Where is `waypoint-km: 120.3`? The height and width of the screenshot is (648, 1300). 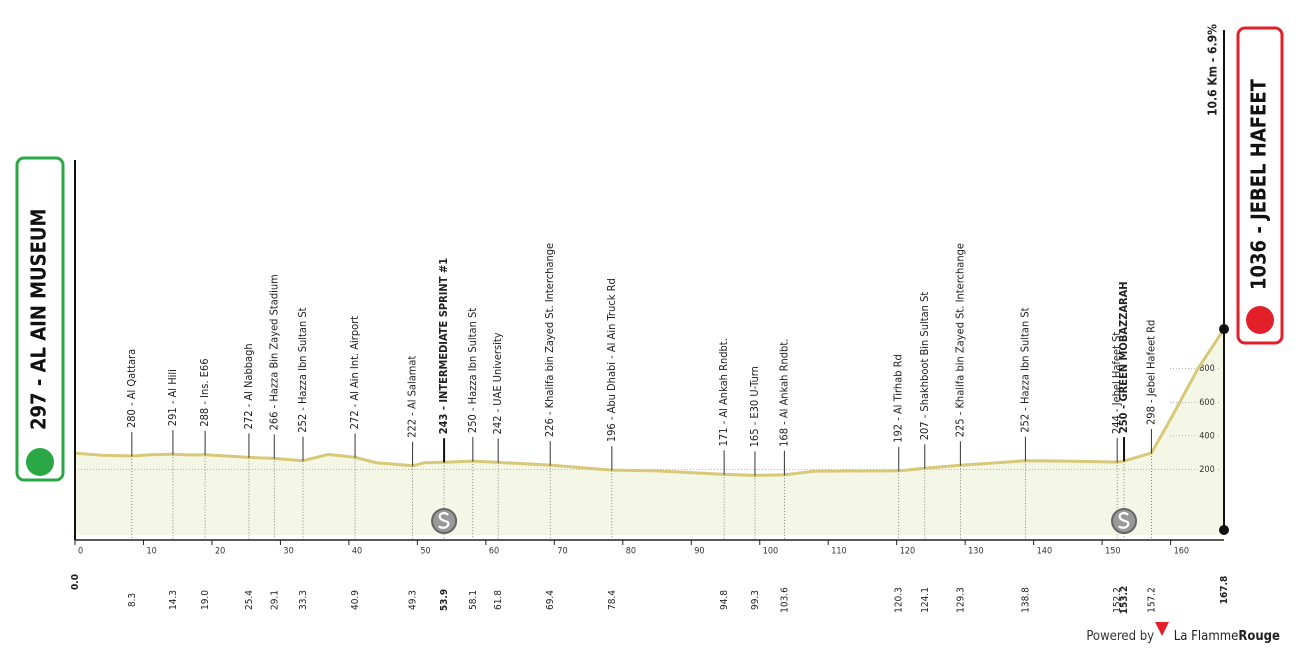
waypoint-km: 120.3 is located at coordinates (899, 600).